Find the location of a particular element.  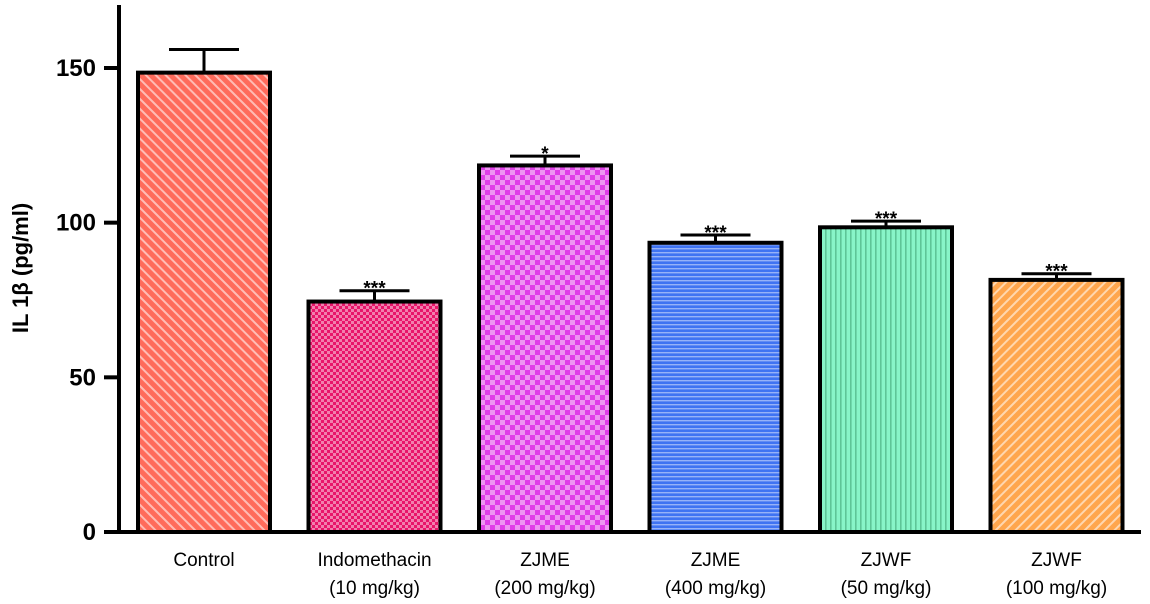

category-label: (200 mg/kg) is located at coordinates (544, 588).